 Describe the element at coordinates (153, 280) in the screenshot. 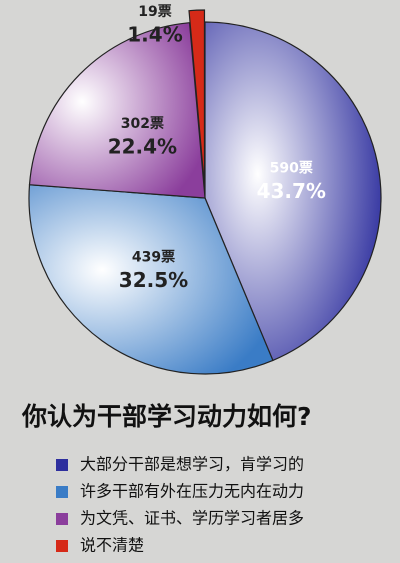

I see `value-label: 32.5%` at that location.